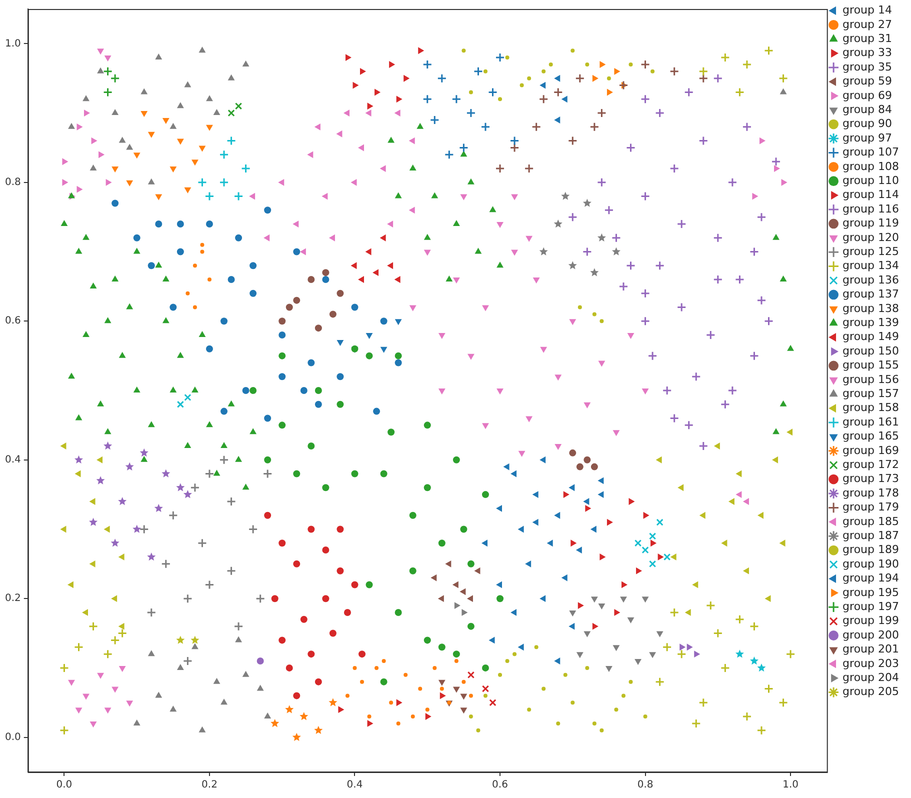  What do you see at coordinates (871, 421) in the screenshot?
I see `legend-label: group 161` at bounding box center [871, 421].